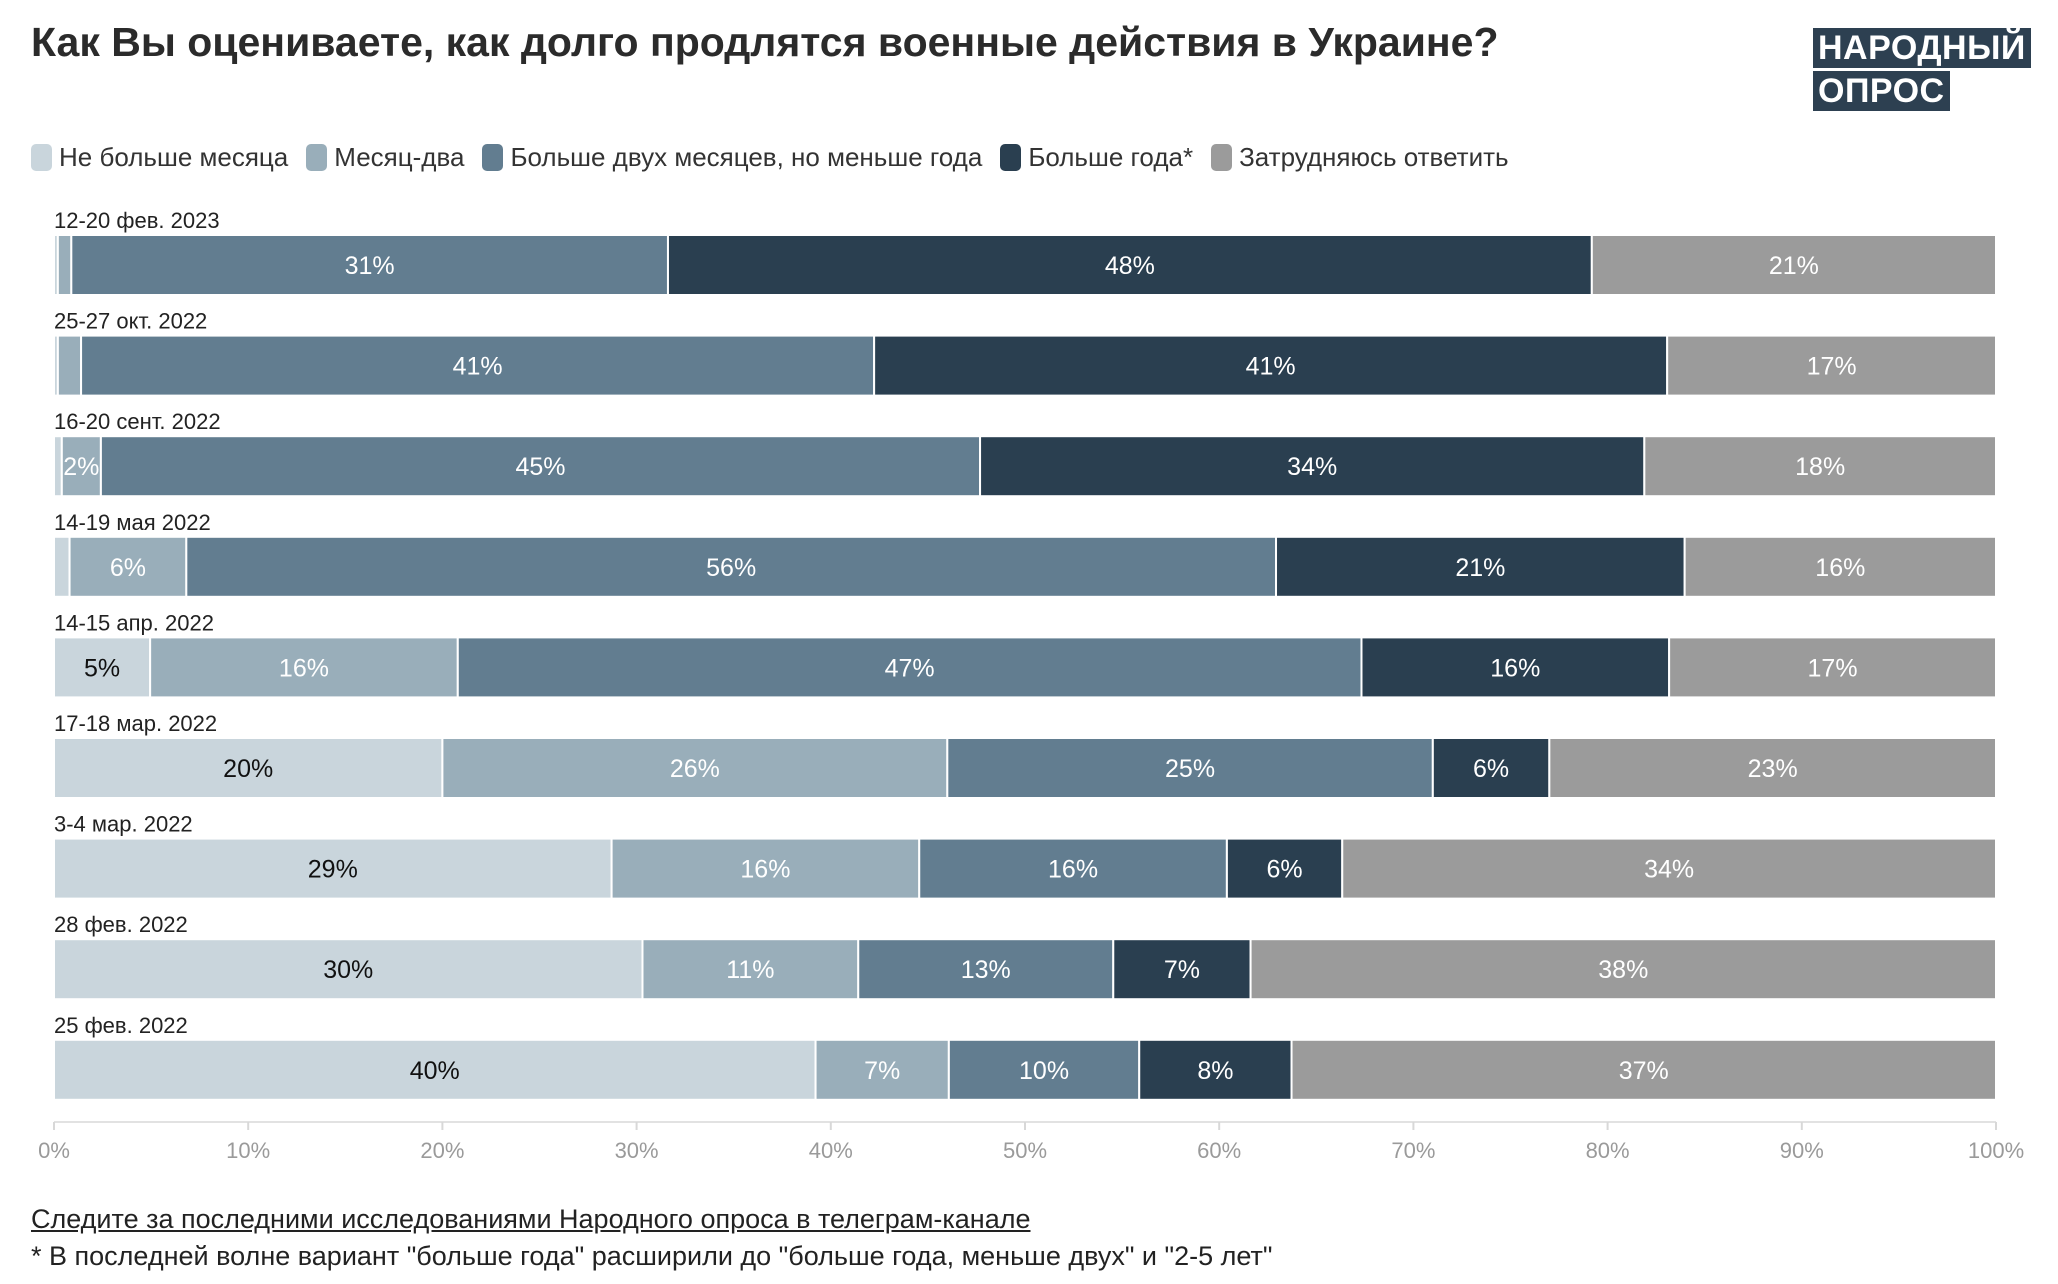  I want to click on legend-item-4: Больше года*, so click(1096, 157).